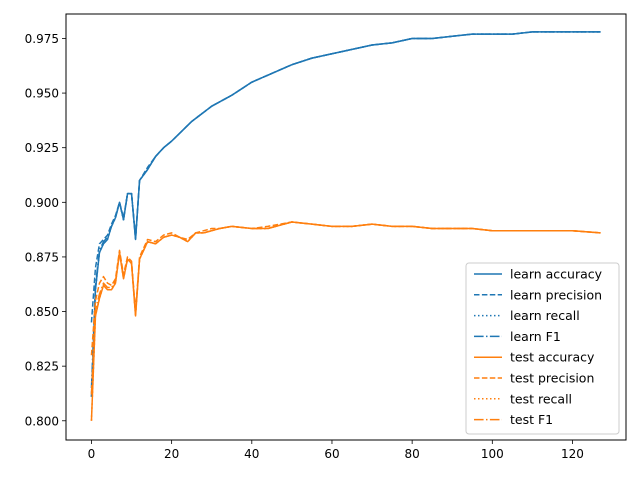 This screenshot has width=640, height=485. What do you see at coordinates (42, 94) in the screenshot?
I see `y-tick-label: 0.950` at bounding box center [42, 94].